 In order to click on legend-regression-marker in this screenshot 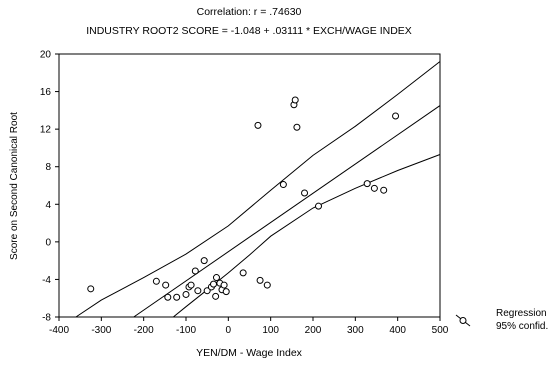, I will do `click(463, 320)`.